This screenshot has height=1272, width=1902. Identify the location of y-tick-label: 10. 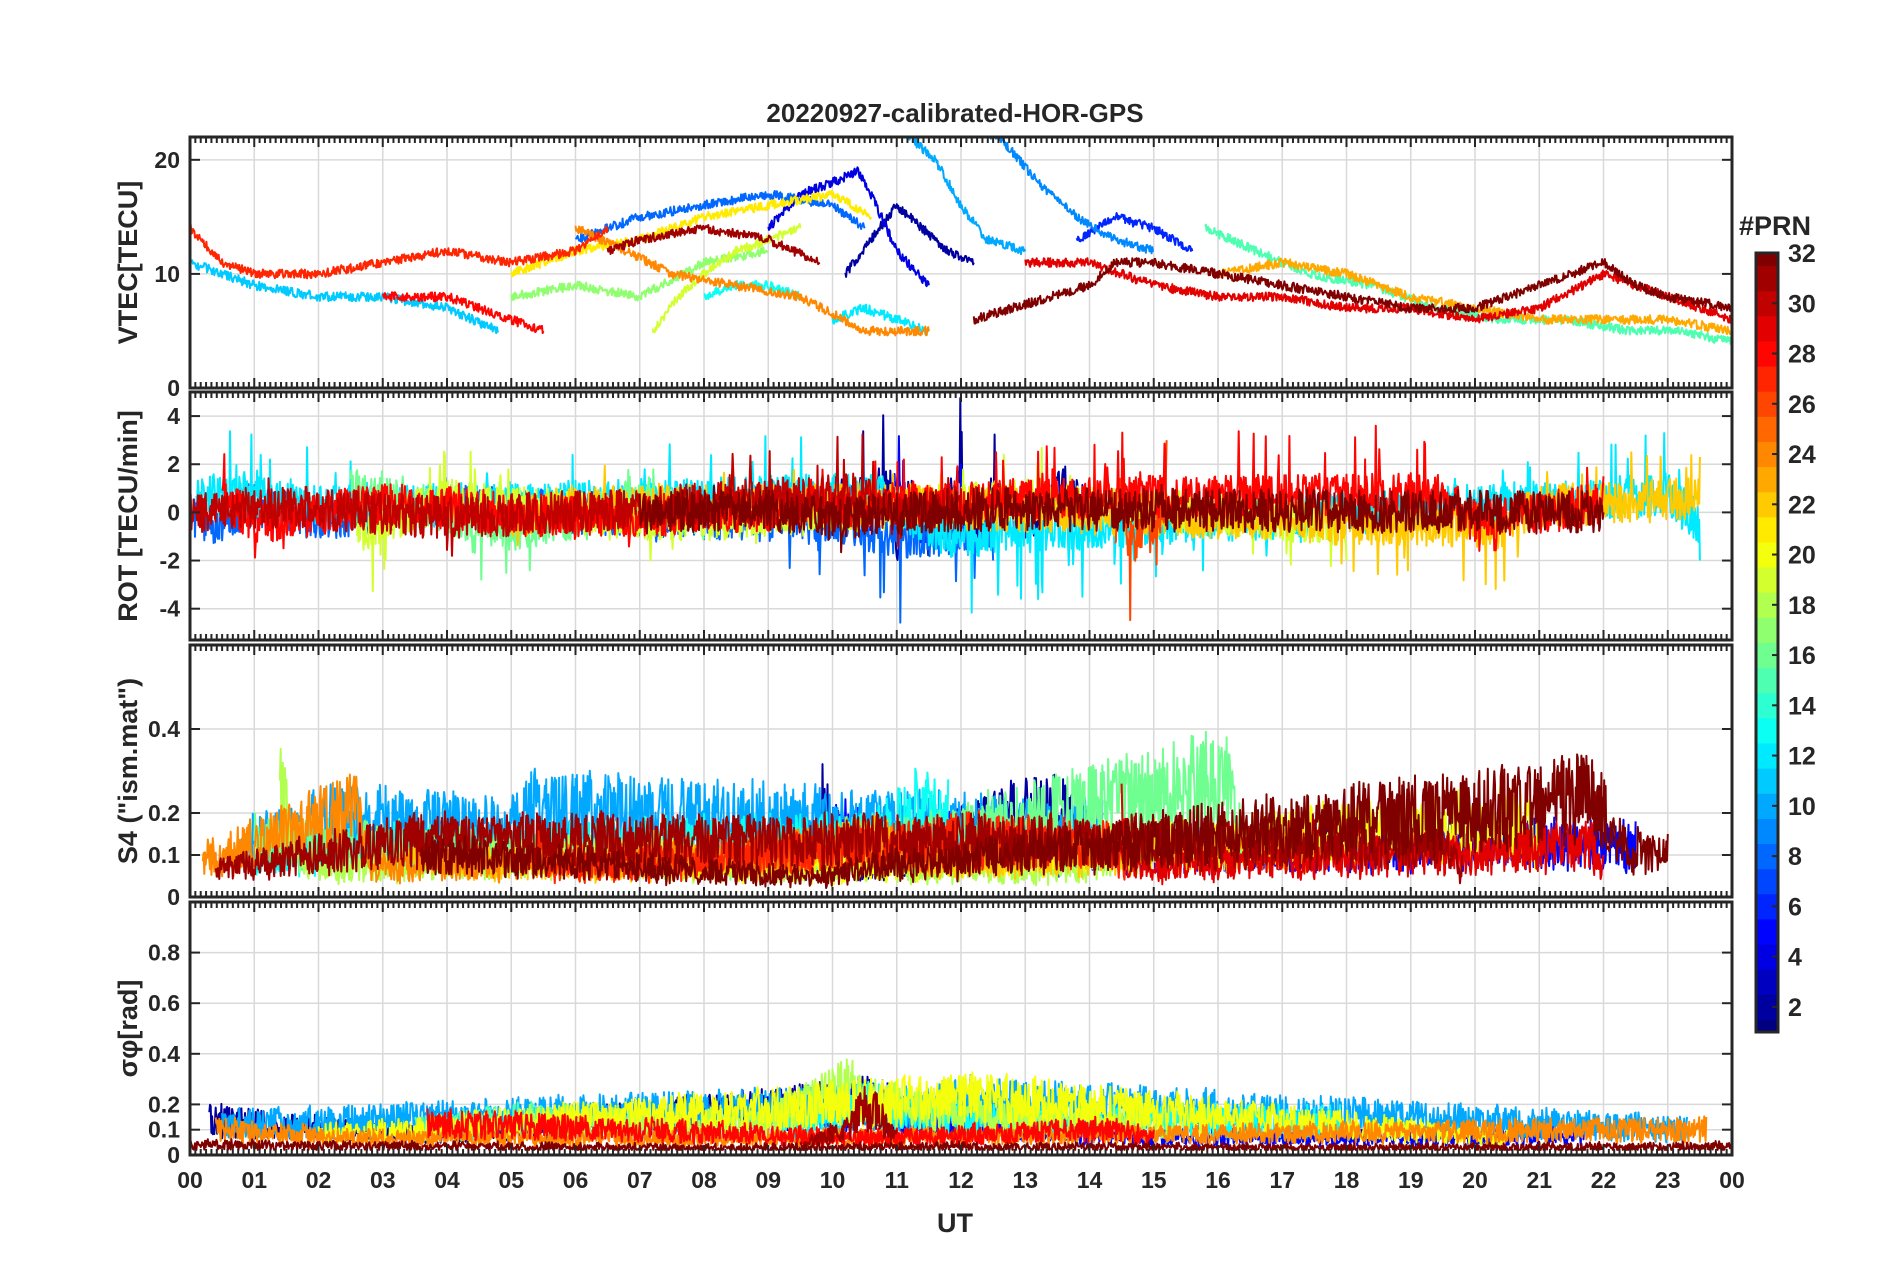
(167, 274).